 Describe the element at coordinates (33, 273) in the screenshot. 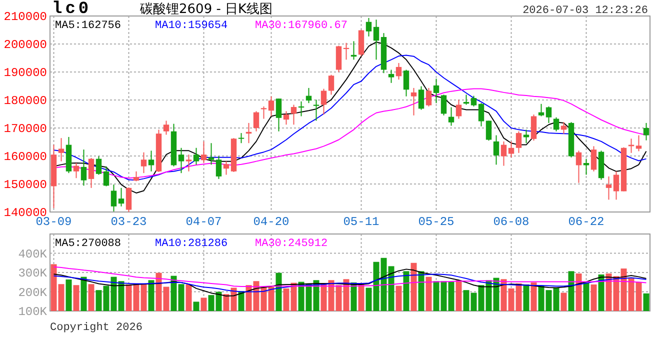

I see `y-tick-label: 300K` at that location.